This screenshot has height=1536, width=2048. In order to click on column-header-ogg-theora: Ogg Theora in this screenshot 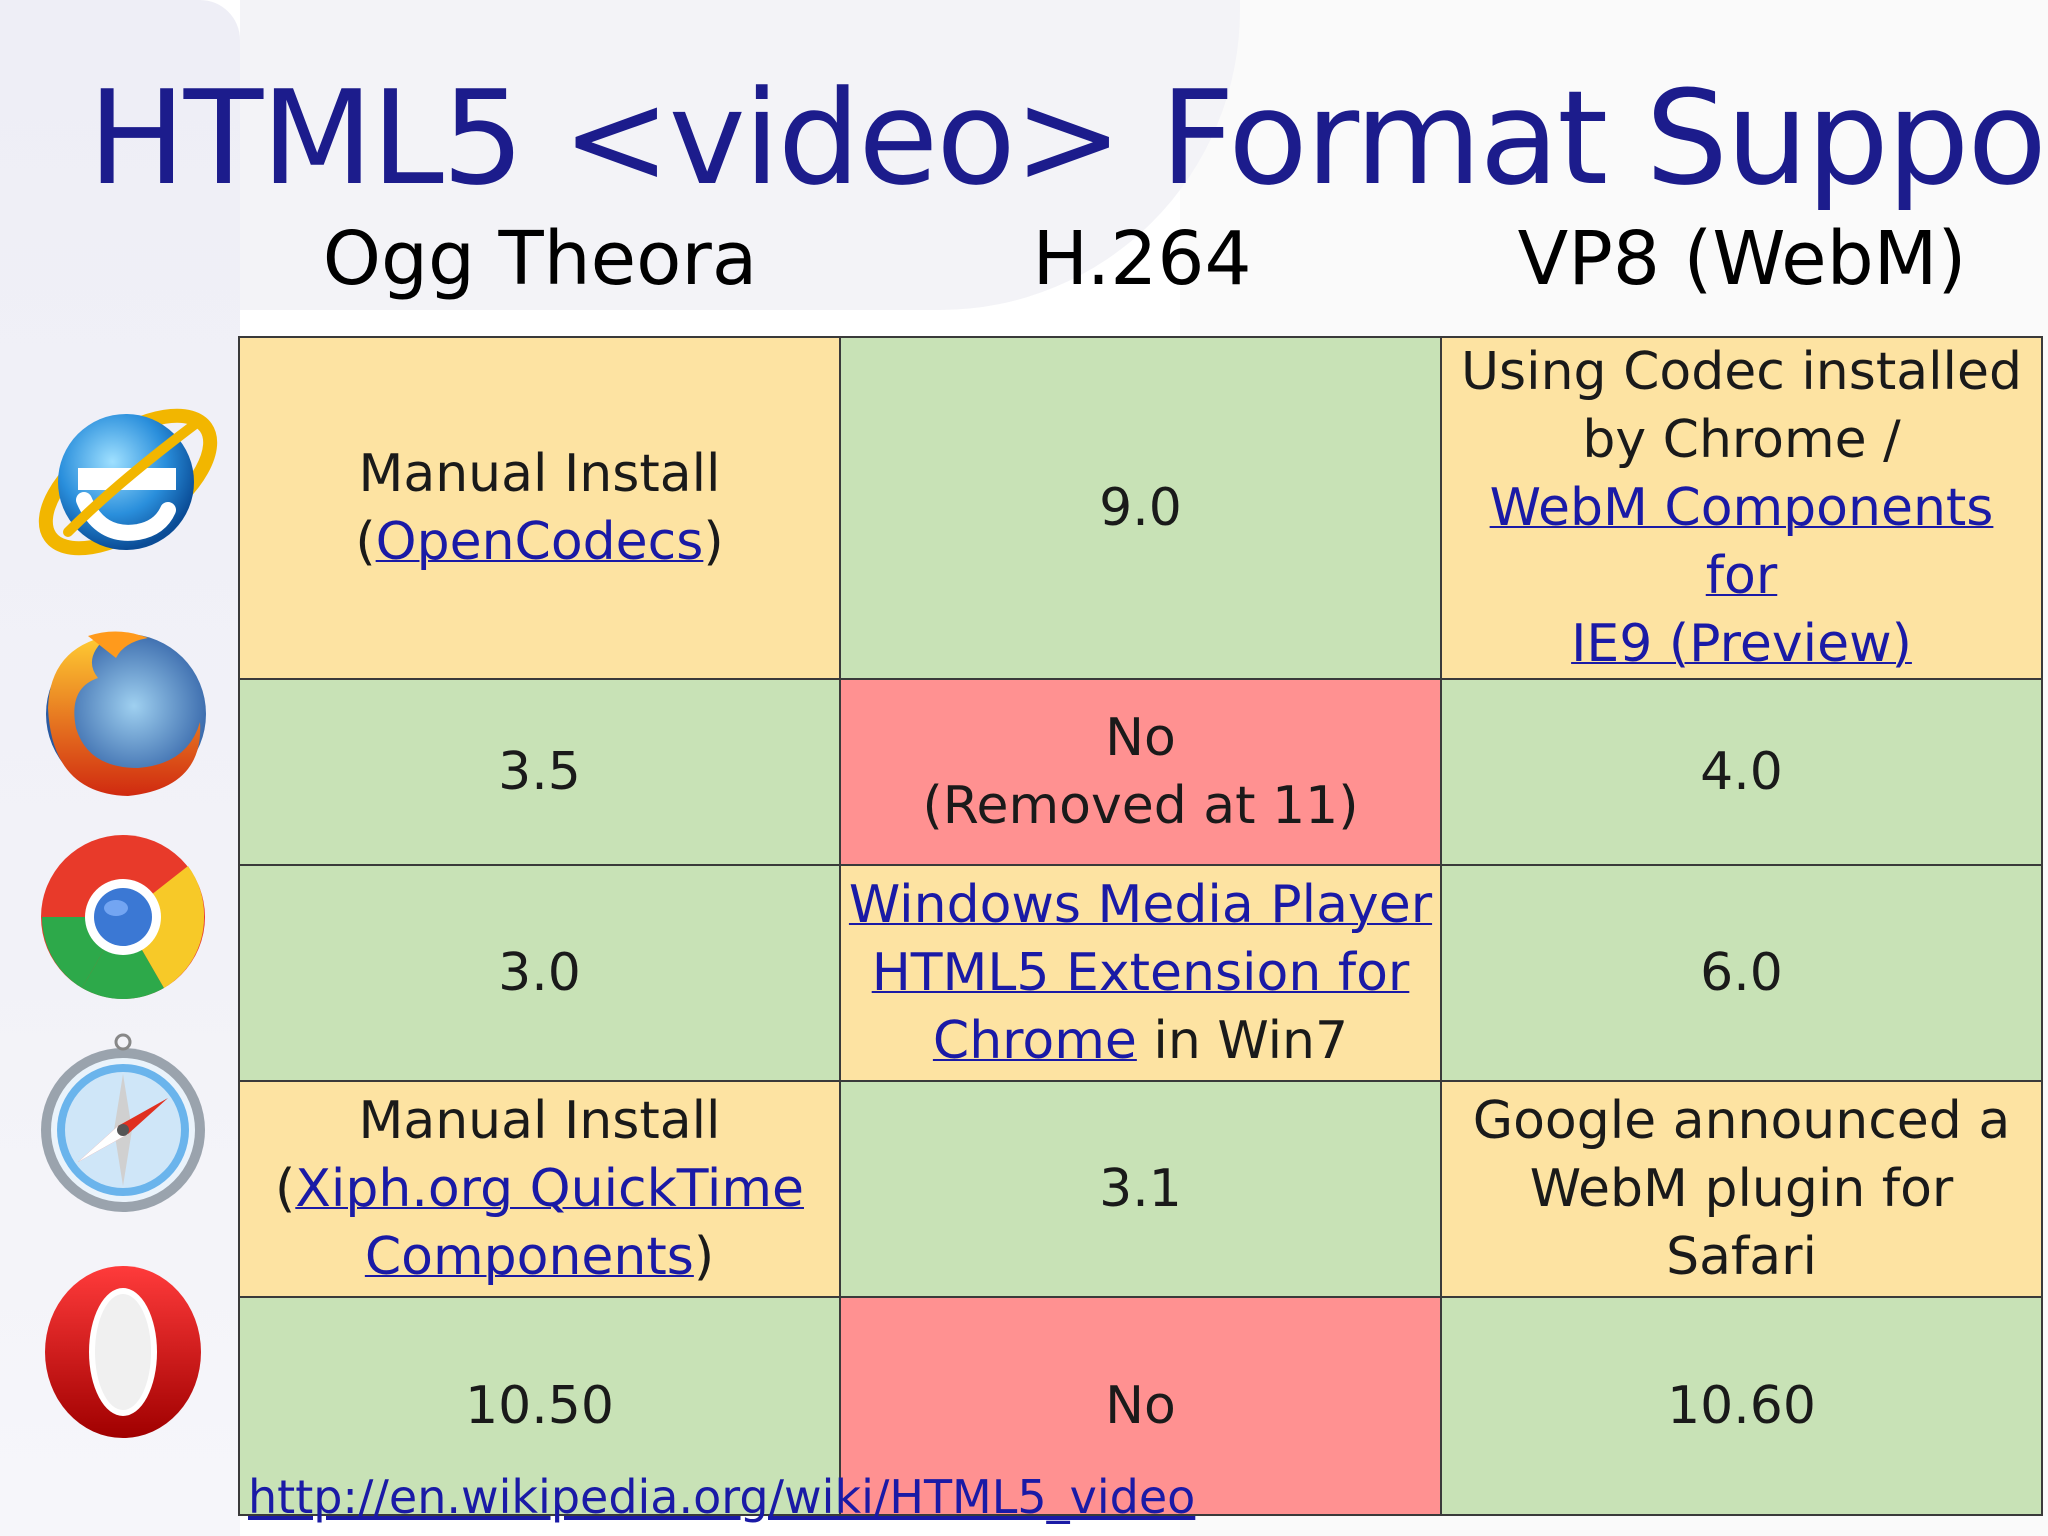, I will do `click(540, 259)`.